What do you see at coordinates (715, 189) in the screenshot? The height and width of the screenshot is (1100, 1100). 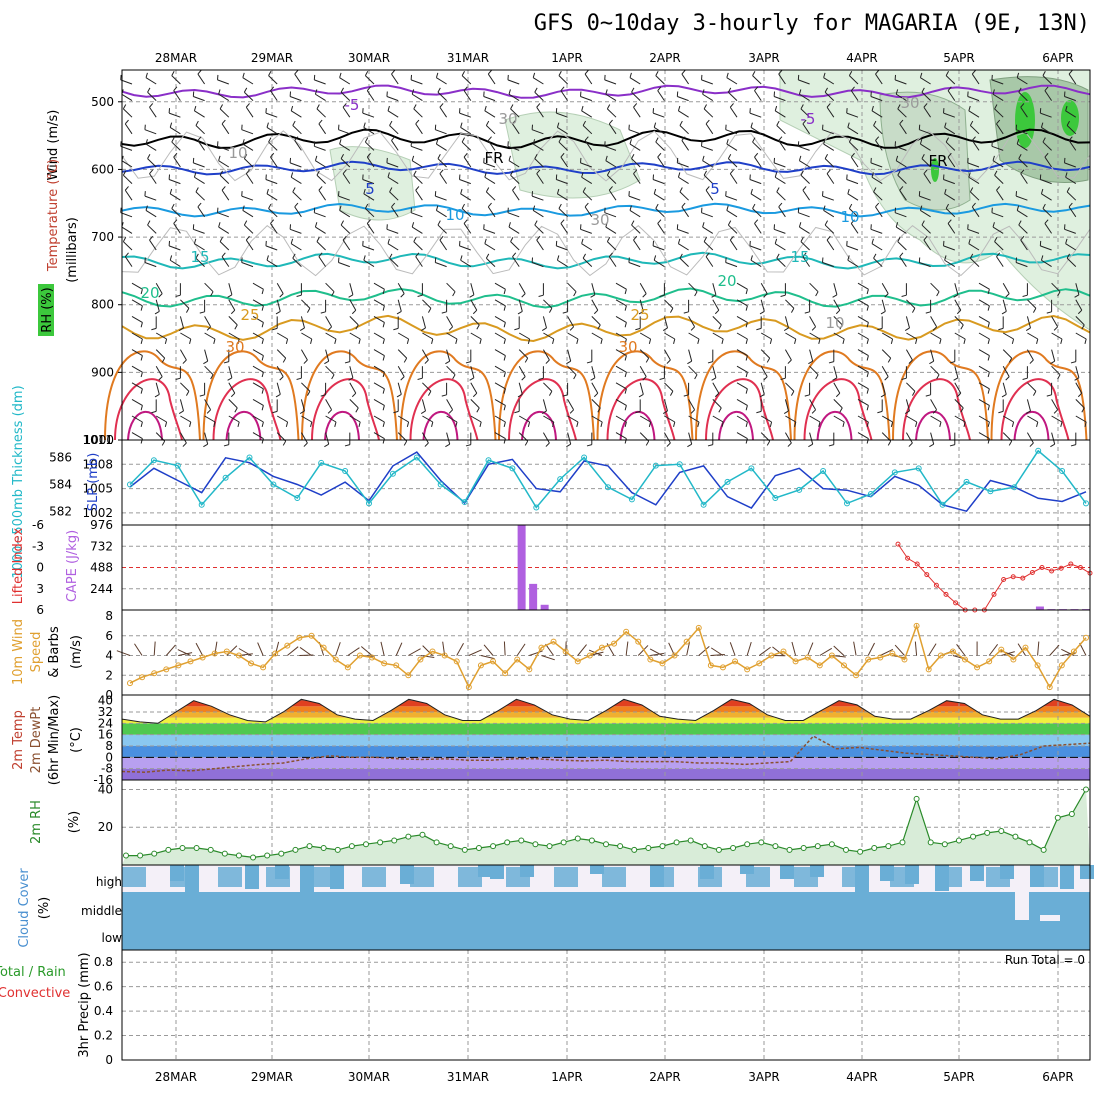 I see `contour-label: 5` at bounding box center [715, 189].